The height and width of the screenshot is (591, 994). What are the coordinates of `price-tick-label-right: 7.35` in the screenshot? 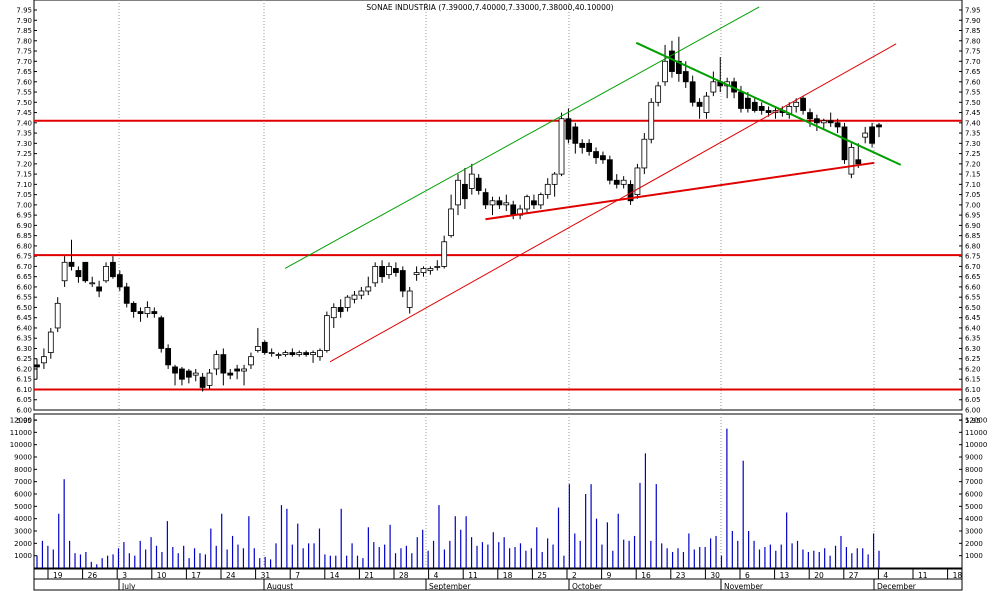 It's located at (973, 134).